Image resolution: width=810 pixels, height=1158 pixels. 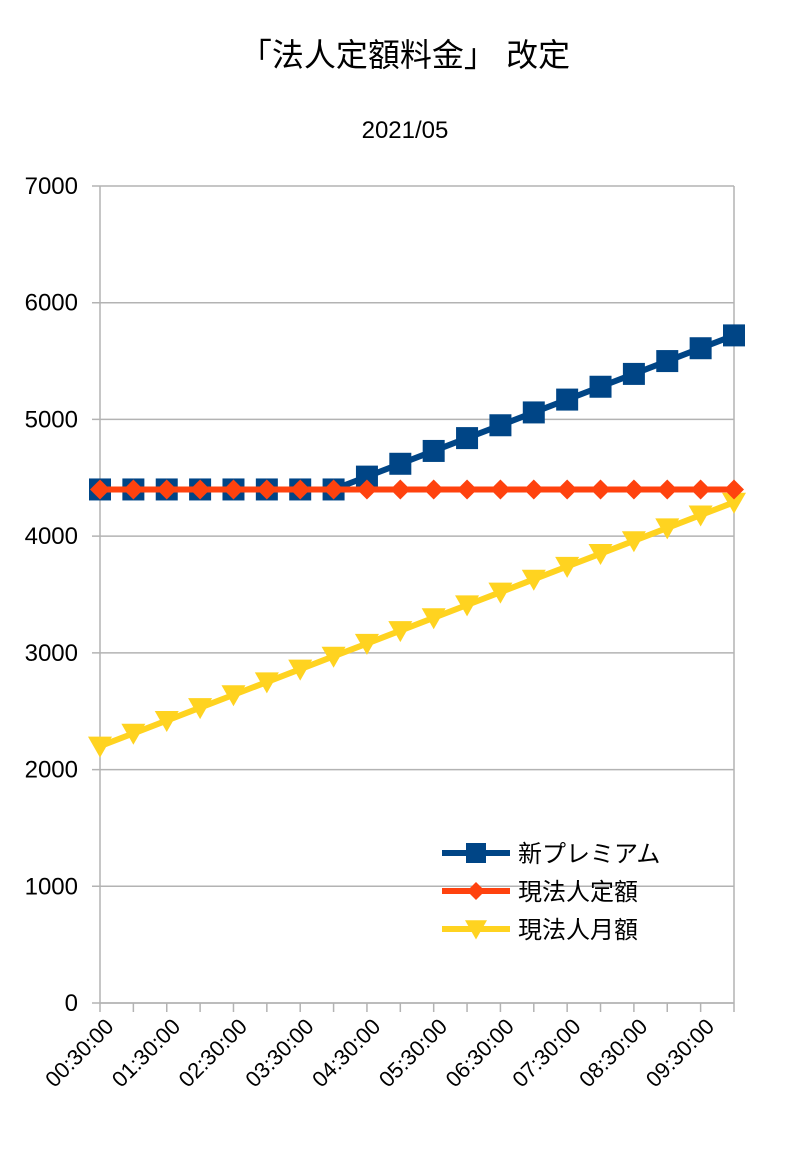 What do you see at coordinates (405, 130) in the screenshot?
I see `chart-subtitle: 2021/05` at bounding box center [405, 130].